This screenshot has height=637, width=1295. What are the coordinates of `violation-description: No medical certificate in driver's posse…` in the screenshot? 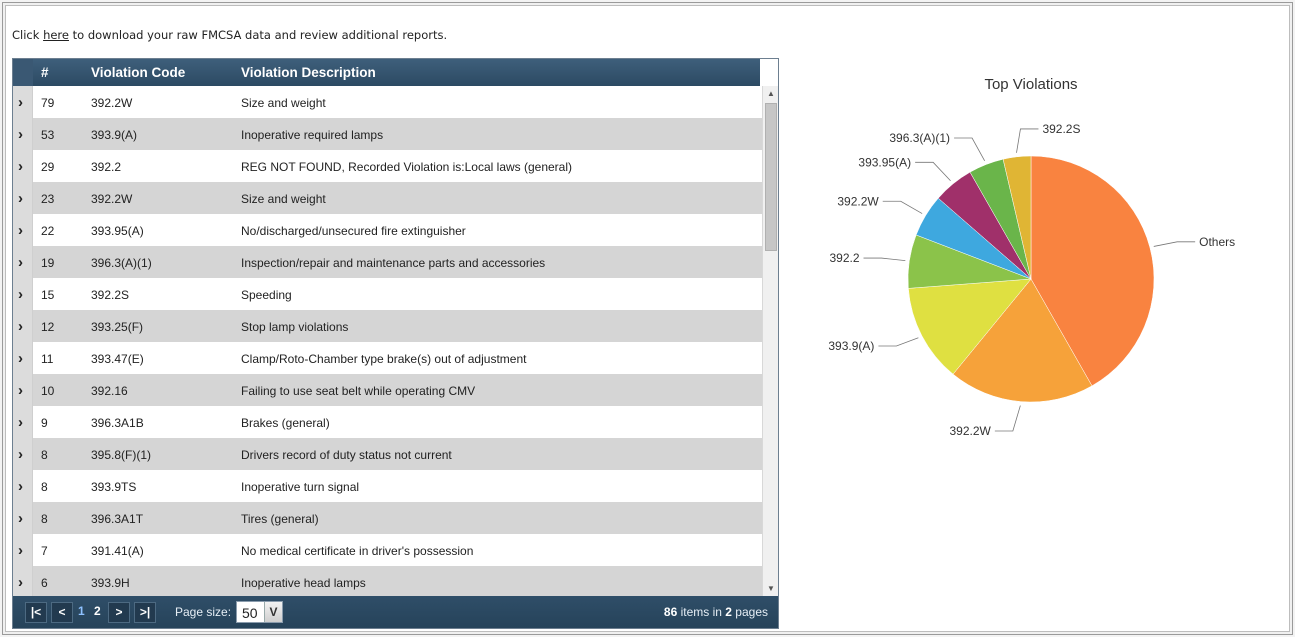 It's located at (357, 551).